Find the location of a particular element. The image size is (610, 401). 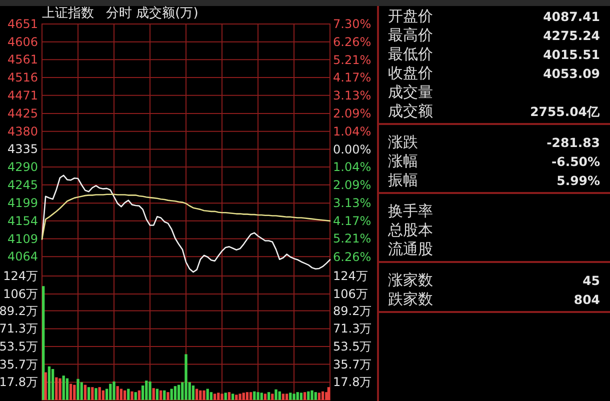

y2-tick: 106万 is located at coordinates (350, 294).